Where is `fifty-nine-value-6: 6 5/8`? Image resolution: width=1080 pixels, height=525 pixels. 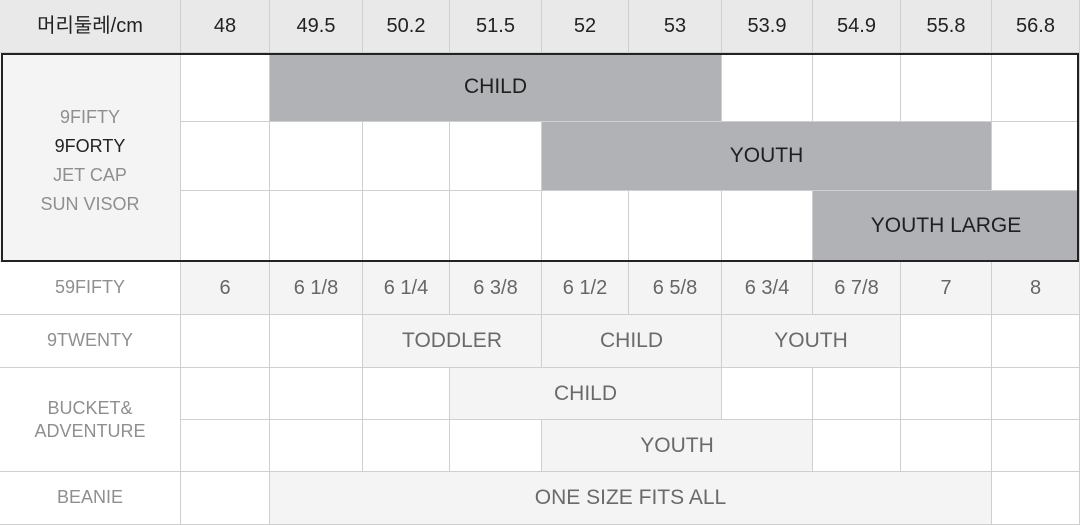 fifty-nine-value-6: 6 5/8 is located at coordinates (675, 288).